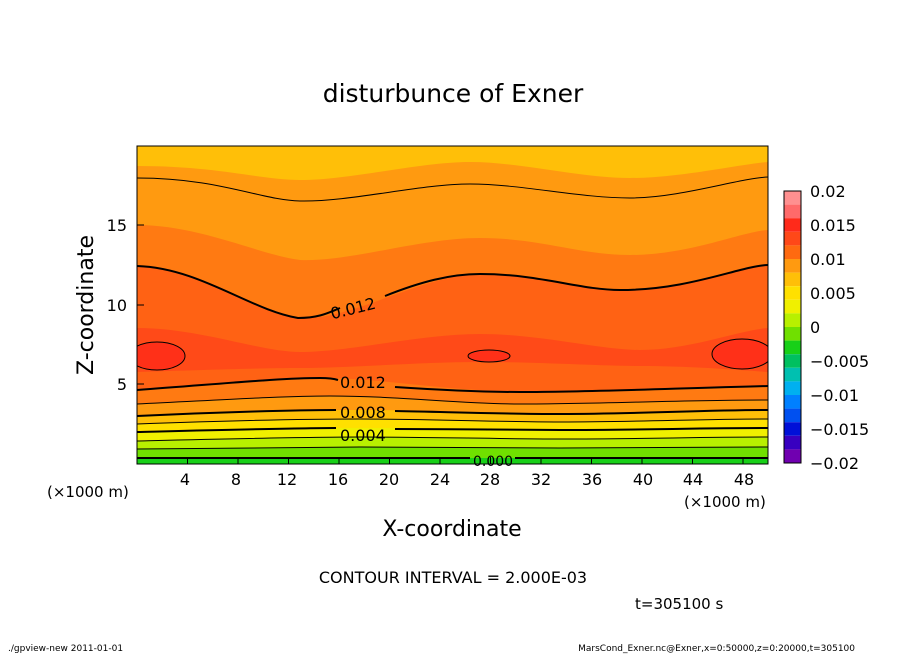 Image resolution: width=904 pixels, height=654 pixels. Describe the element at coordinates (693, 479) in the screenshot. I see `x-tick-label: 44` at that location.